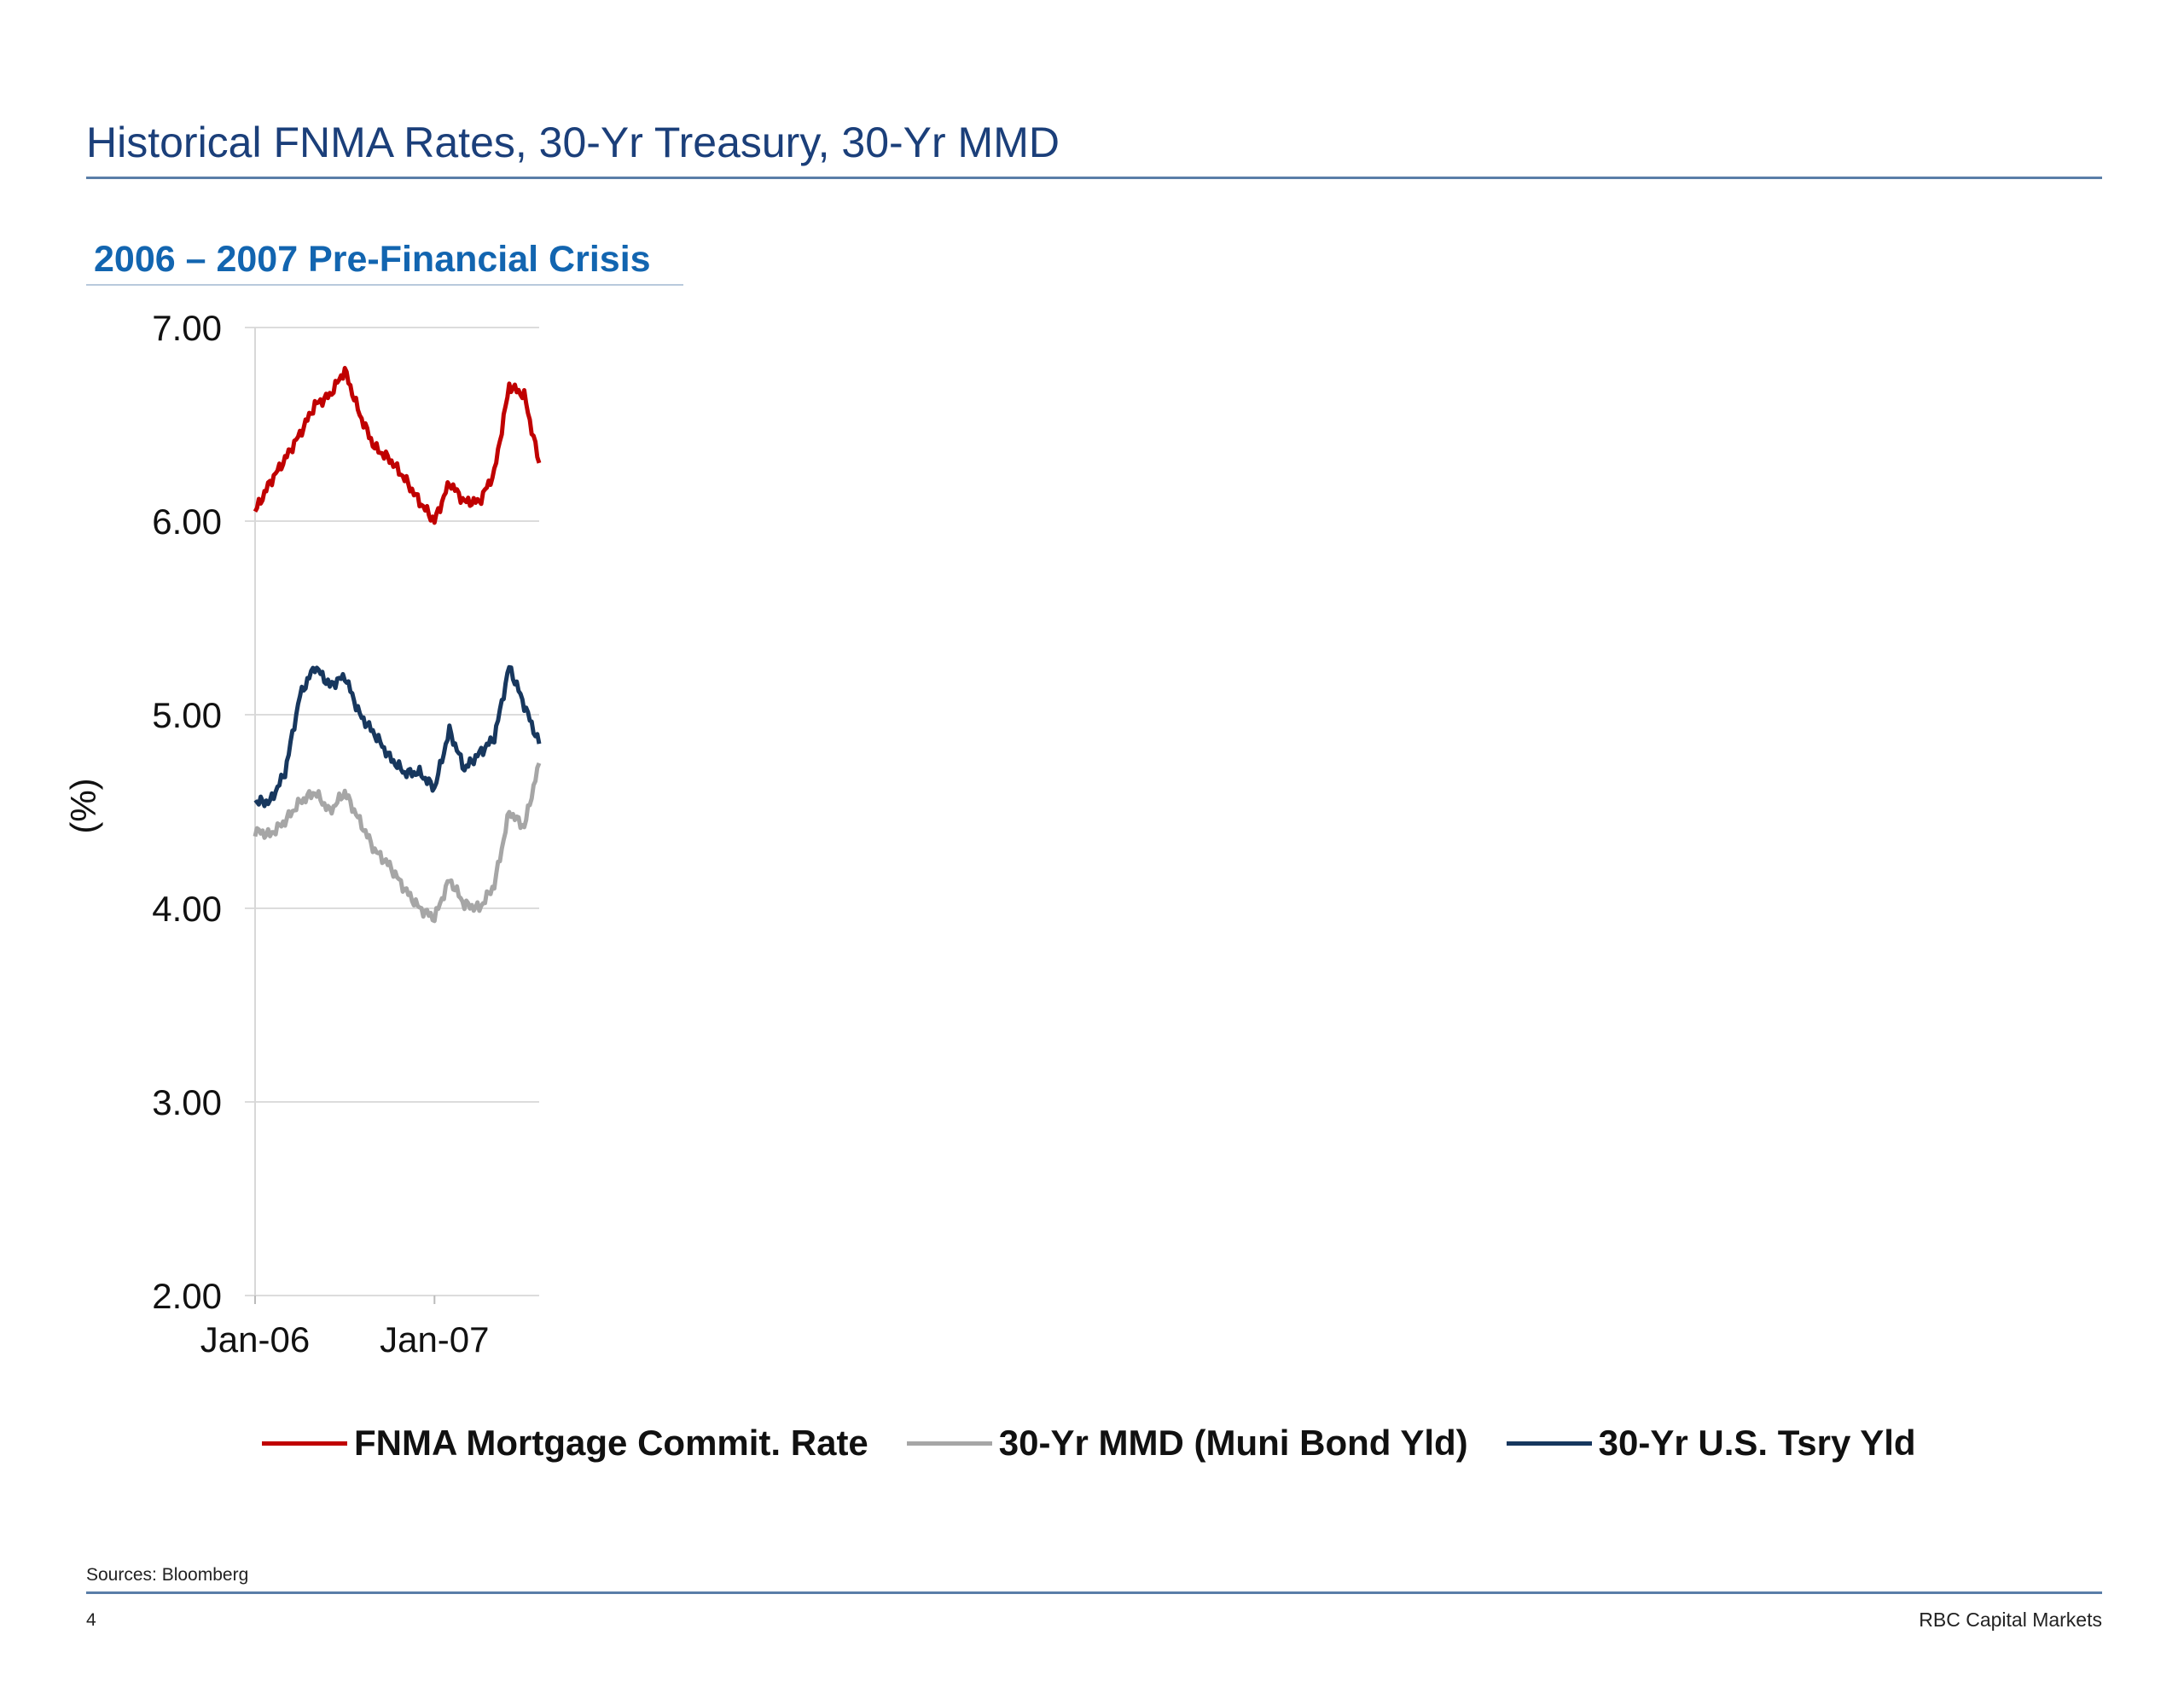 This screenshot has width=2184, height=1687. Describe the element at coordinates (1233, 1443) in the screenshot. I see `legend-label-mmd: 30-Yr MMD (Muni Bond Yld)` at that location.